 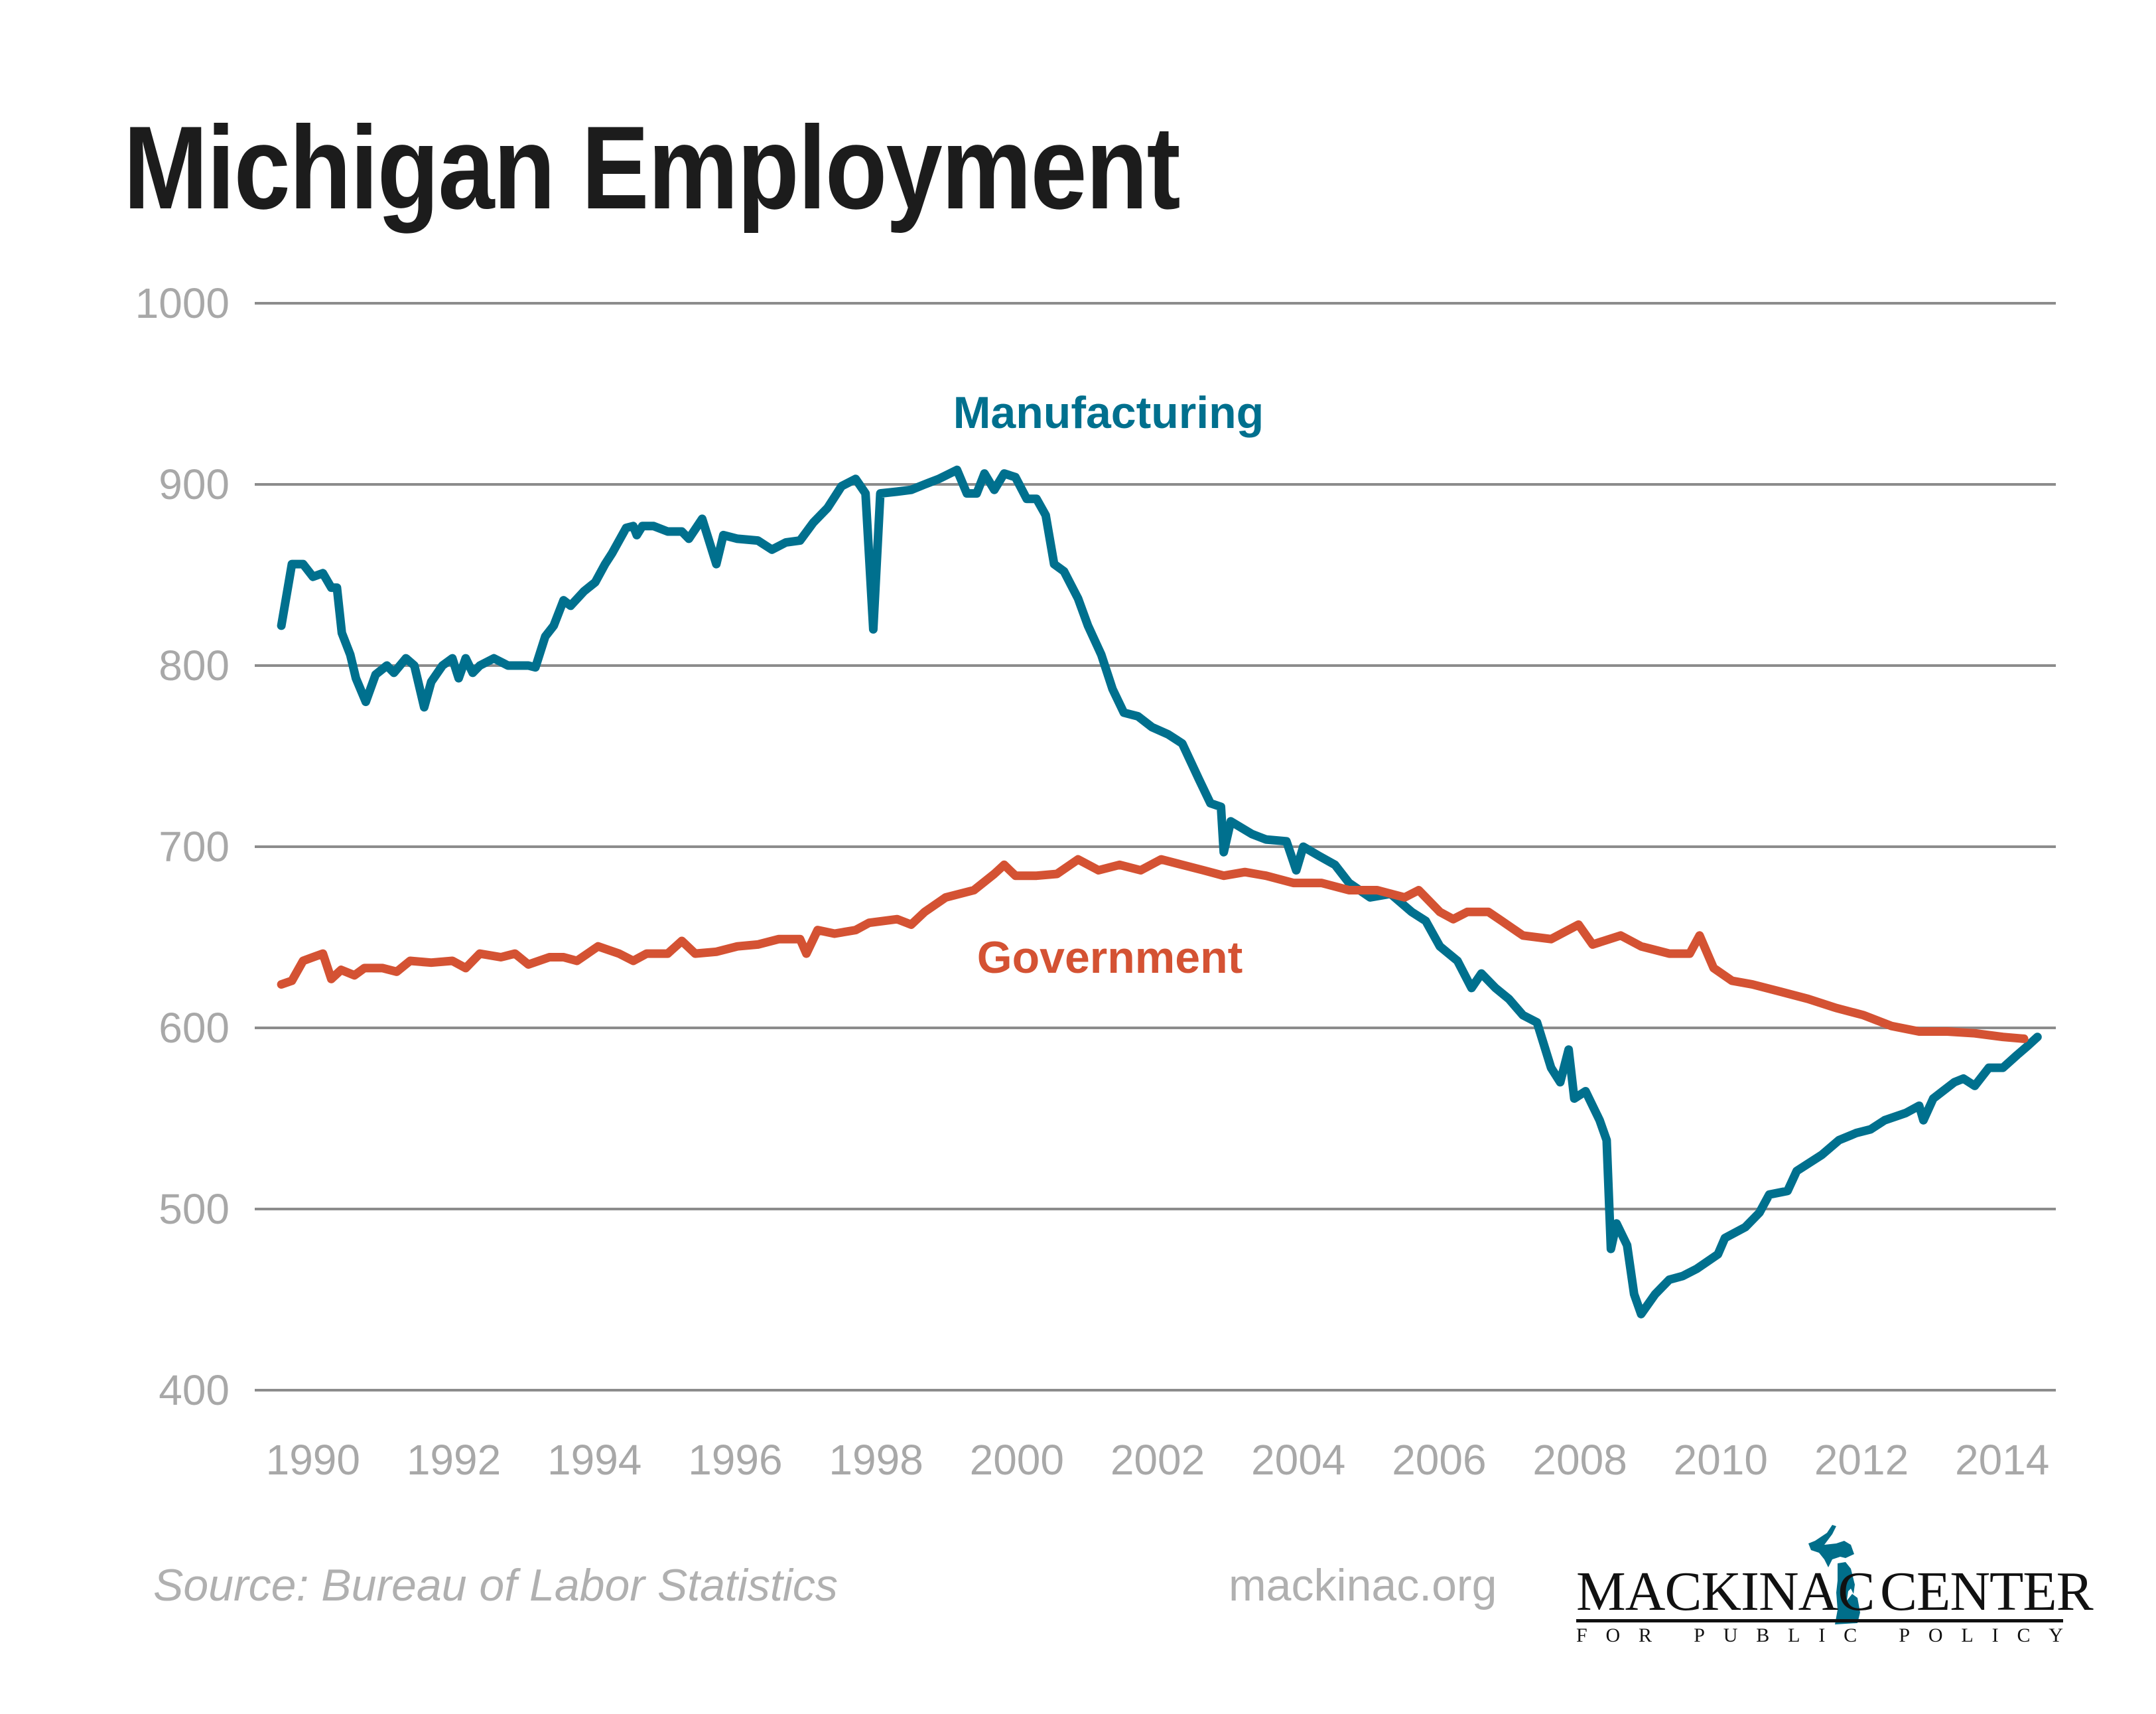 What do you see at coordinates (194, 1390) in the screenshot?
I see `y-tick-label: 400` at bounding box center [194, 1390].